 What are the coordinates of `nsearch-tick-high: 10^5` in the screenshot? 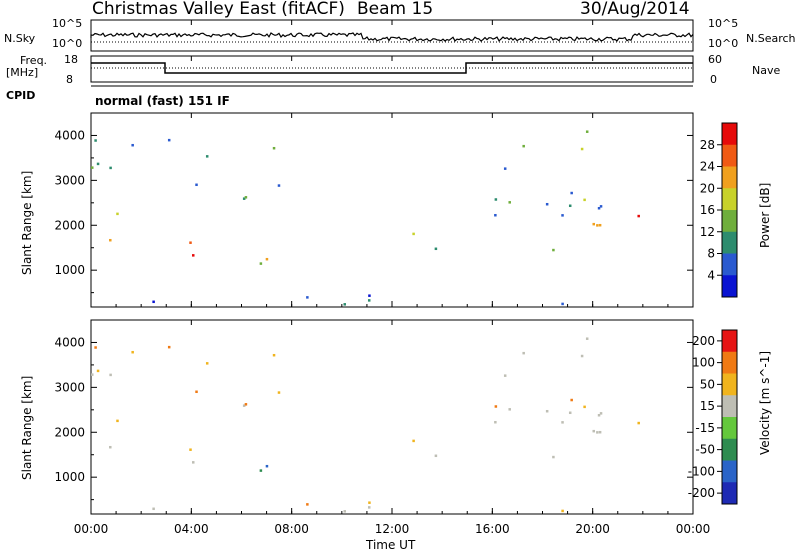 It's located at (723, 23).